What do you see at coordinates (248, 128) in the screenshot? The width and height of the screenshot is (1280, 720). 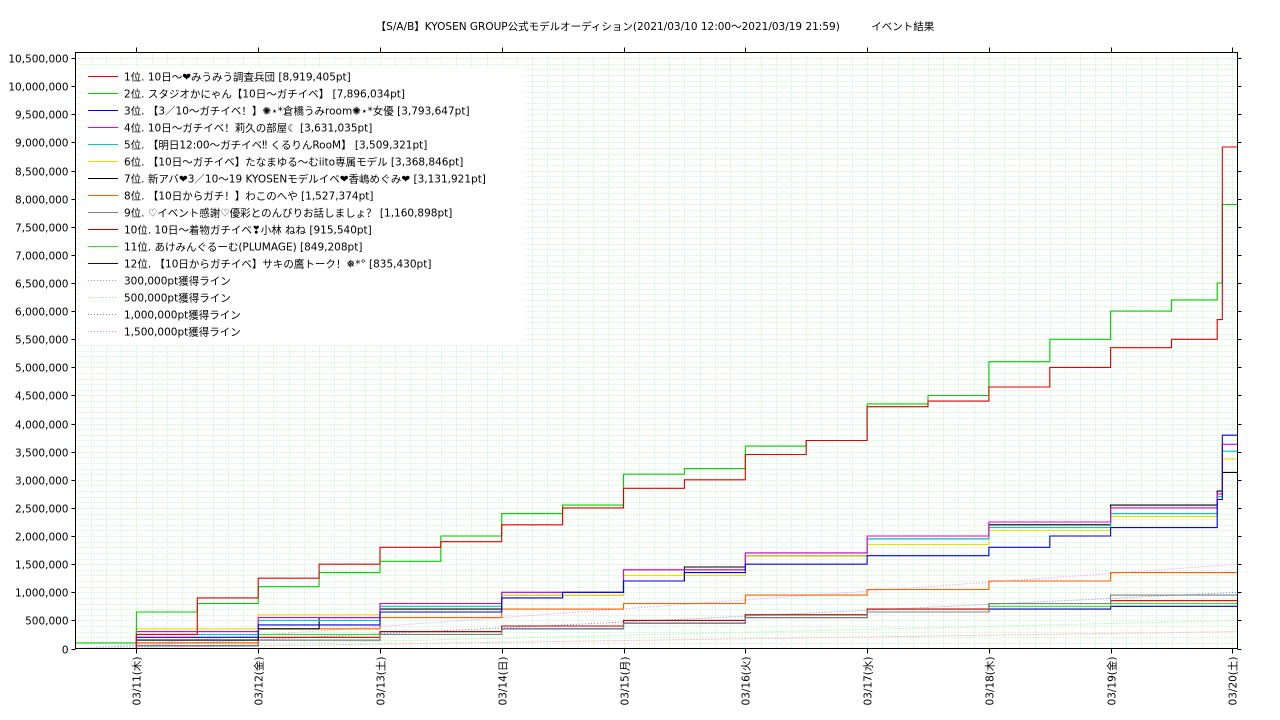 I see `legend-label: 4位. 10日〜ガチイベ！莉久の部屋☾ [3,631,035pt]` at bounding box center [248, 128].